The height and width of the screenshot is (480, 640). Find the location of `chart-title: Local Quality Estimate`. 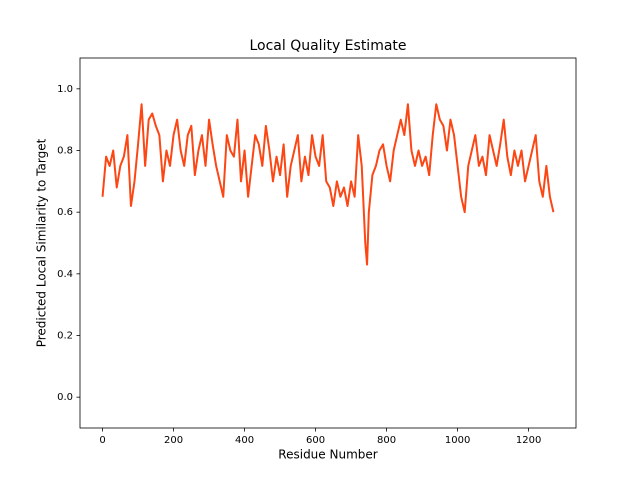

chart-title: Local Quality Estimate is located at coordinates (327, 46).